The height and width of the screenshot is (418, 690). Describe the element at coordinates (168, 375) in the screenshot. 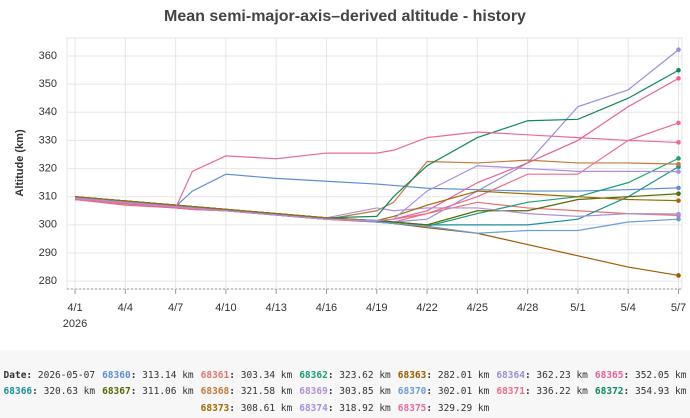

I see `readout-value: 313.14 km` at that location.